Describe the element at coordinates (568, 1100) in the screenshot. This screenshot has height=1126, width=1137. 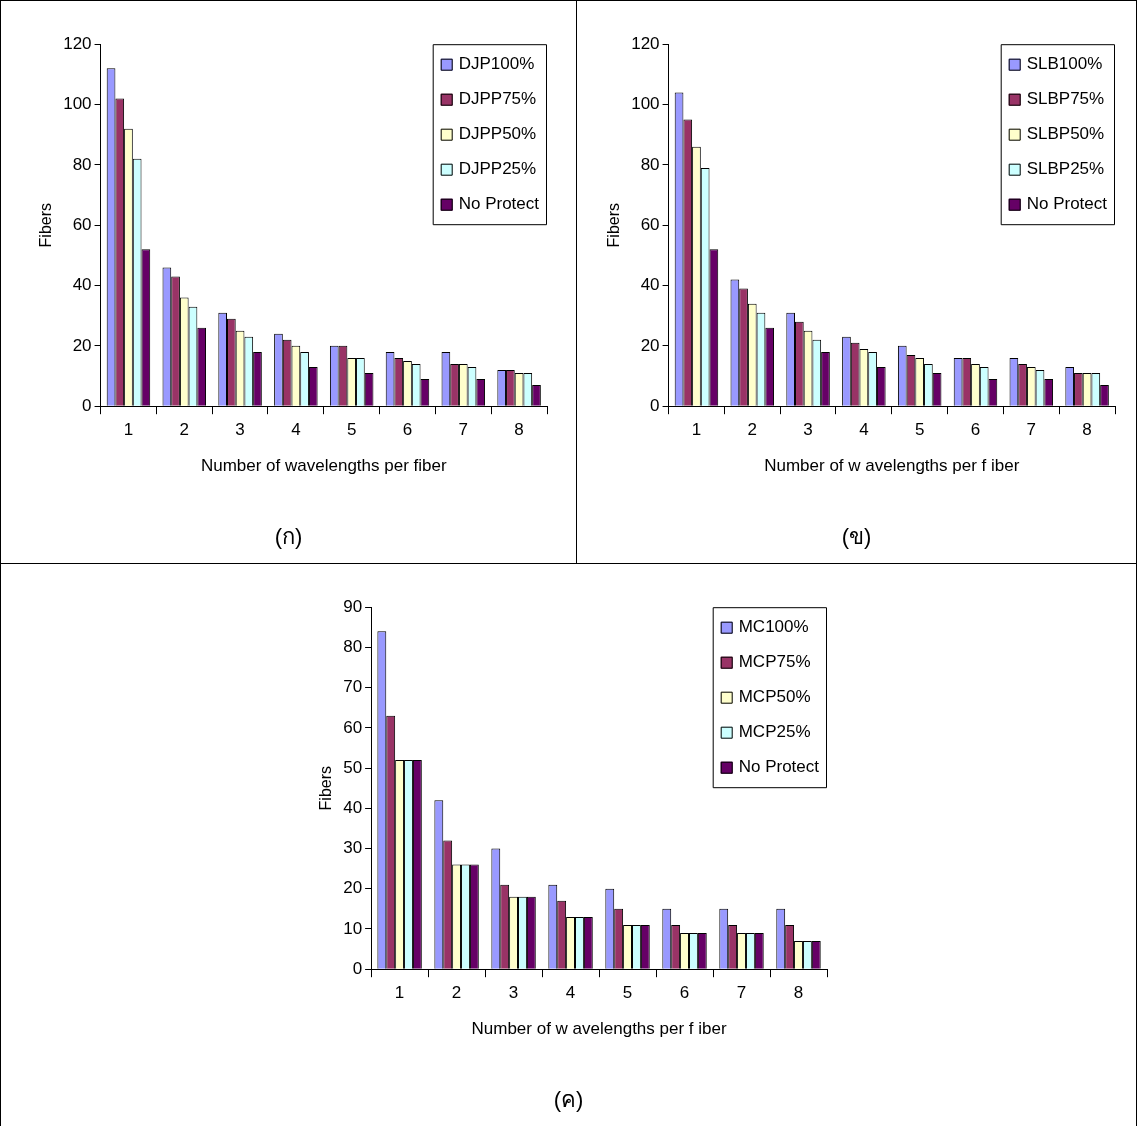
I see `text: (ค)` at that location.